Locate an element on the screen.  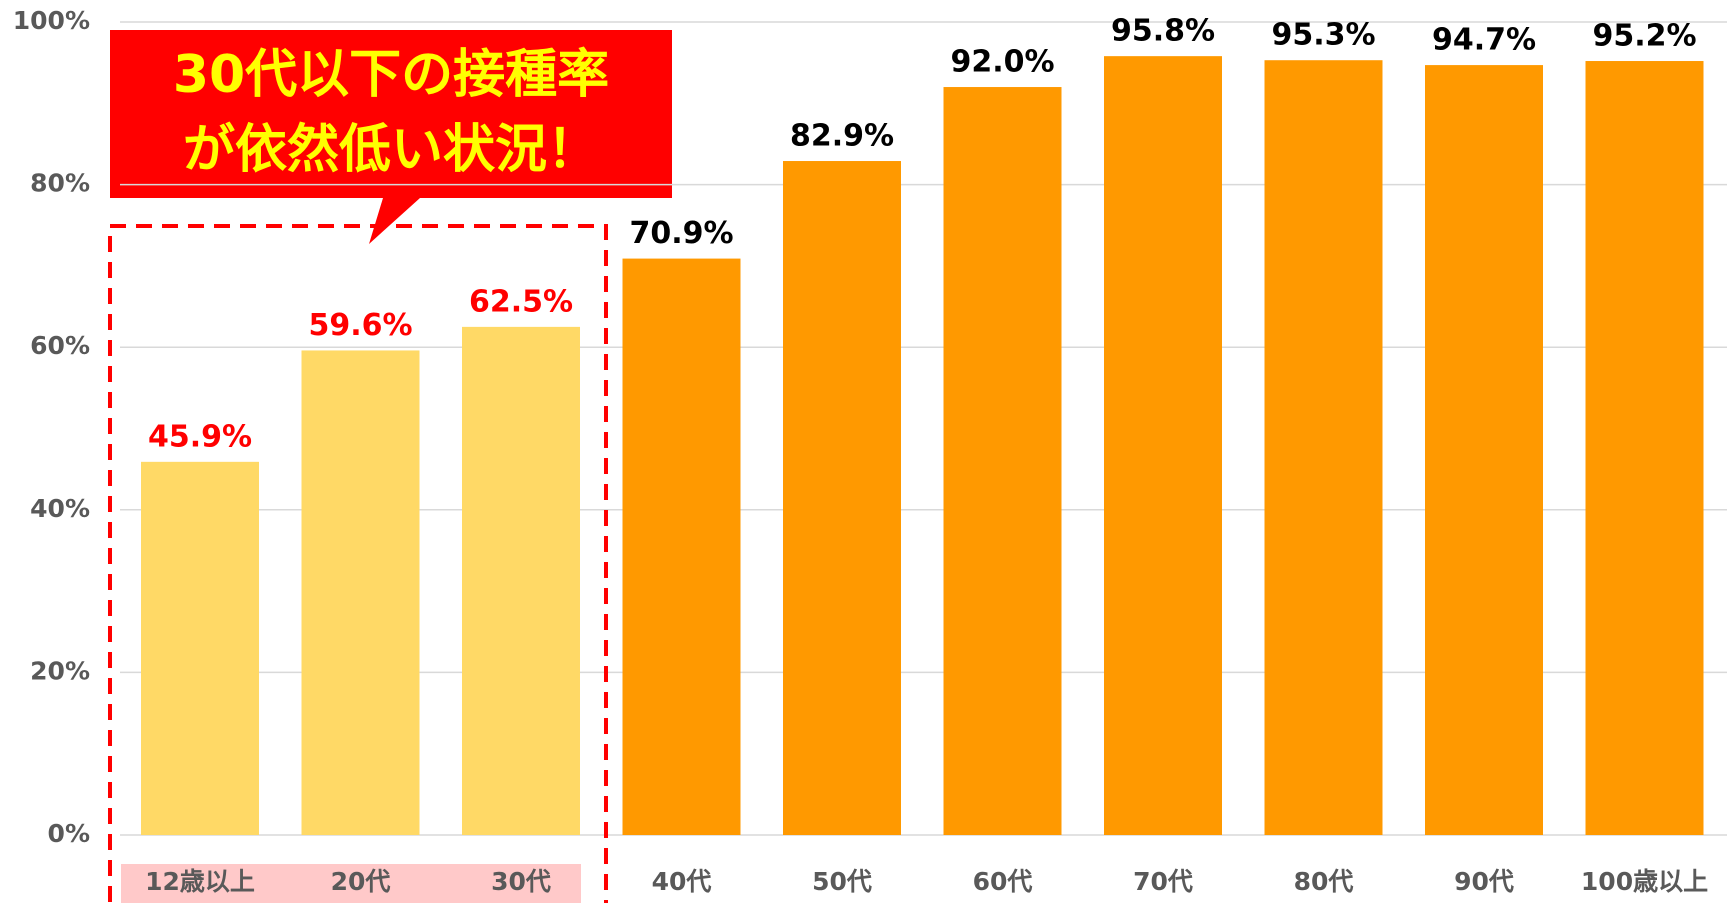
value-label: 82.9% is located at coordinates (842, 136).